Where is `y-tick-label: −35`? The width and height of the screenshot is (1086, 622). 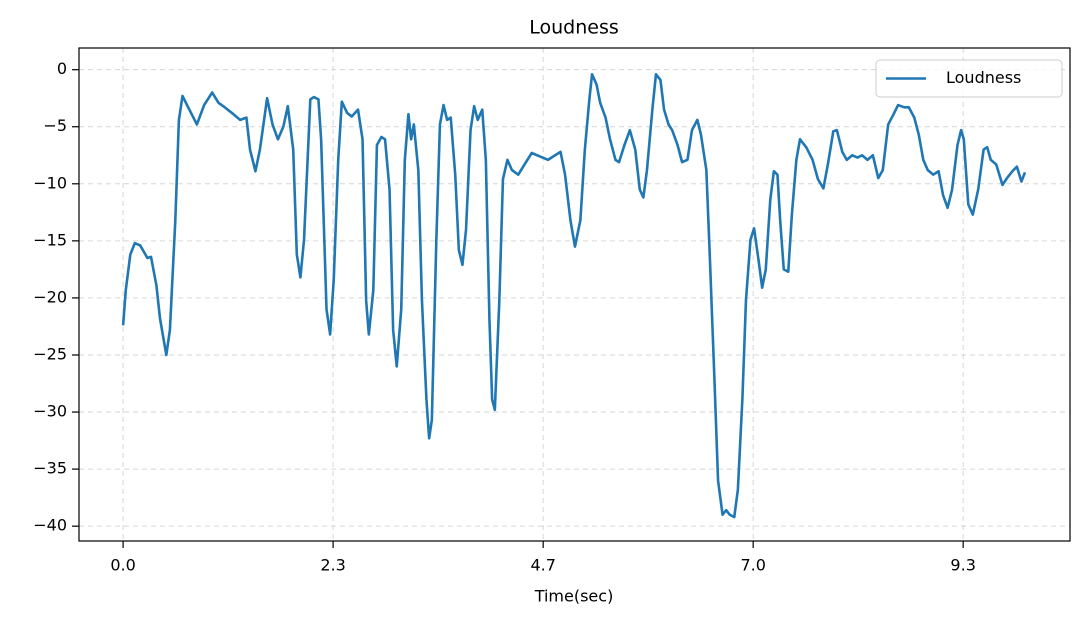 y-tick-label: −35 is located at coordinates (50, 468).